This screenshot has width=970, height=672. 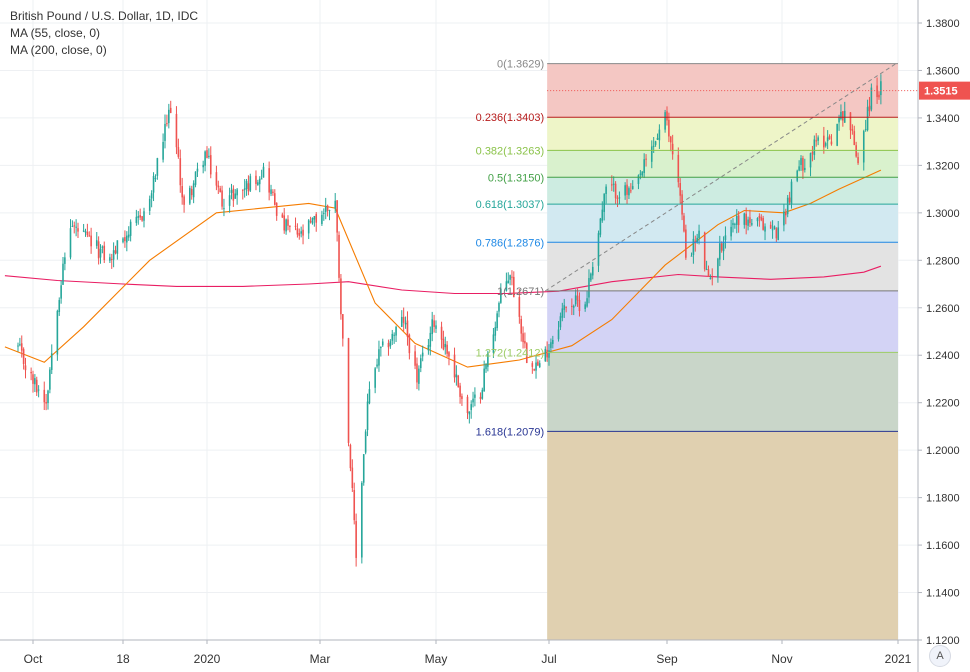 I want to click on x-tick-label: Oct, so click(x=33, y=659).